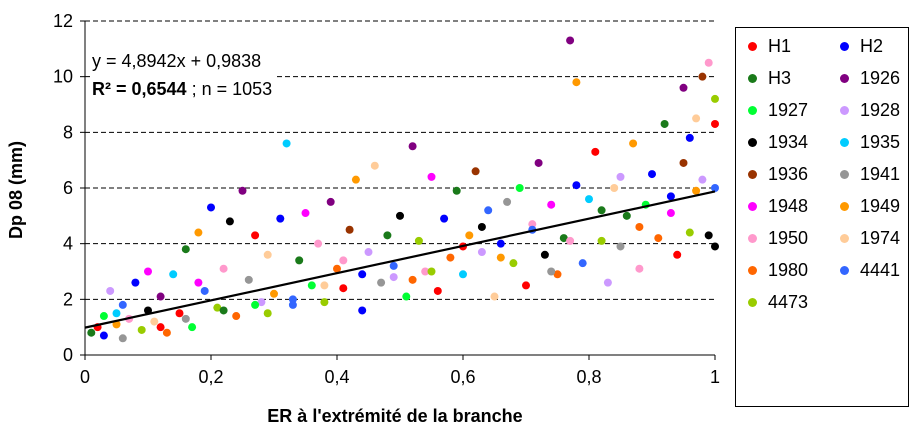 The image size is (914, 430). What do you see at coordinates (68, 355) in the screenshot?
I see `y-tick-label: 0` at bounding box center [68, 355].